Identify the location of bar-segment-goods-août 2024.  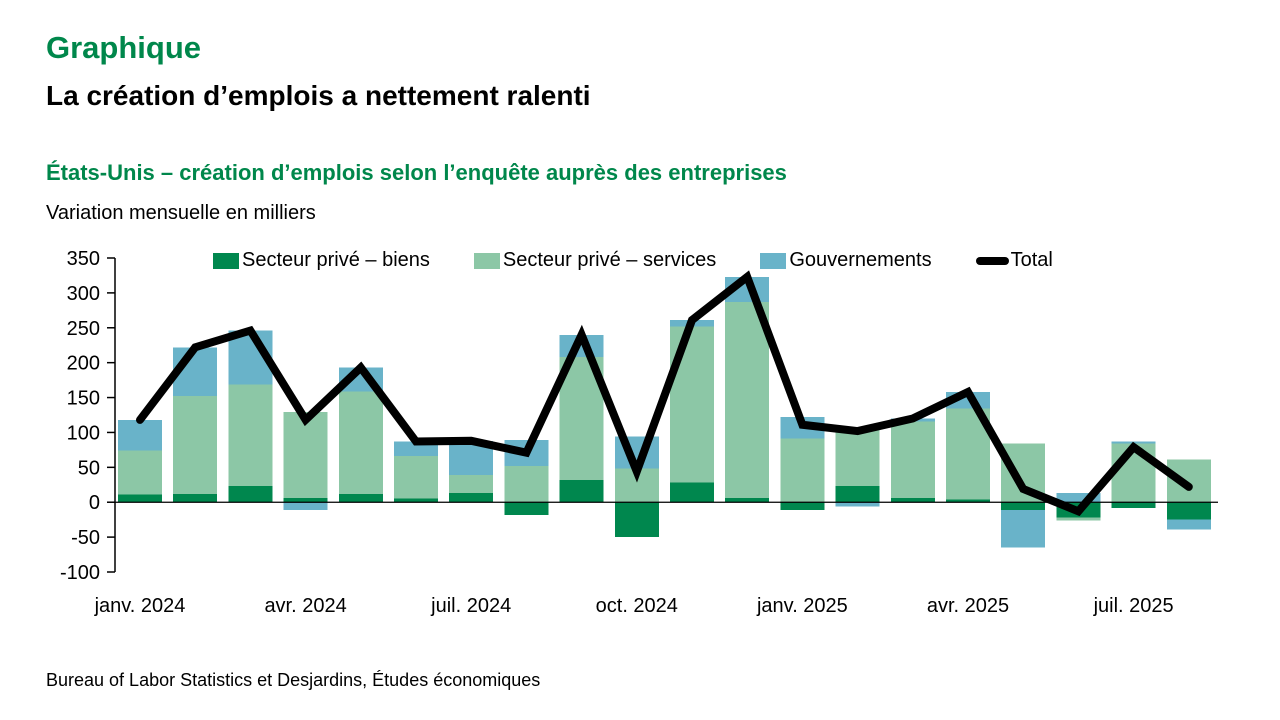
(526, 508).